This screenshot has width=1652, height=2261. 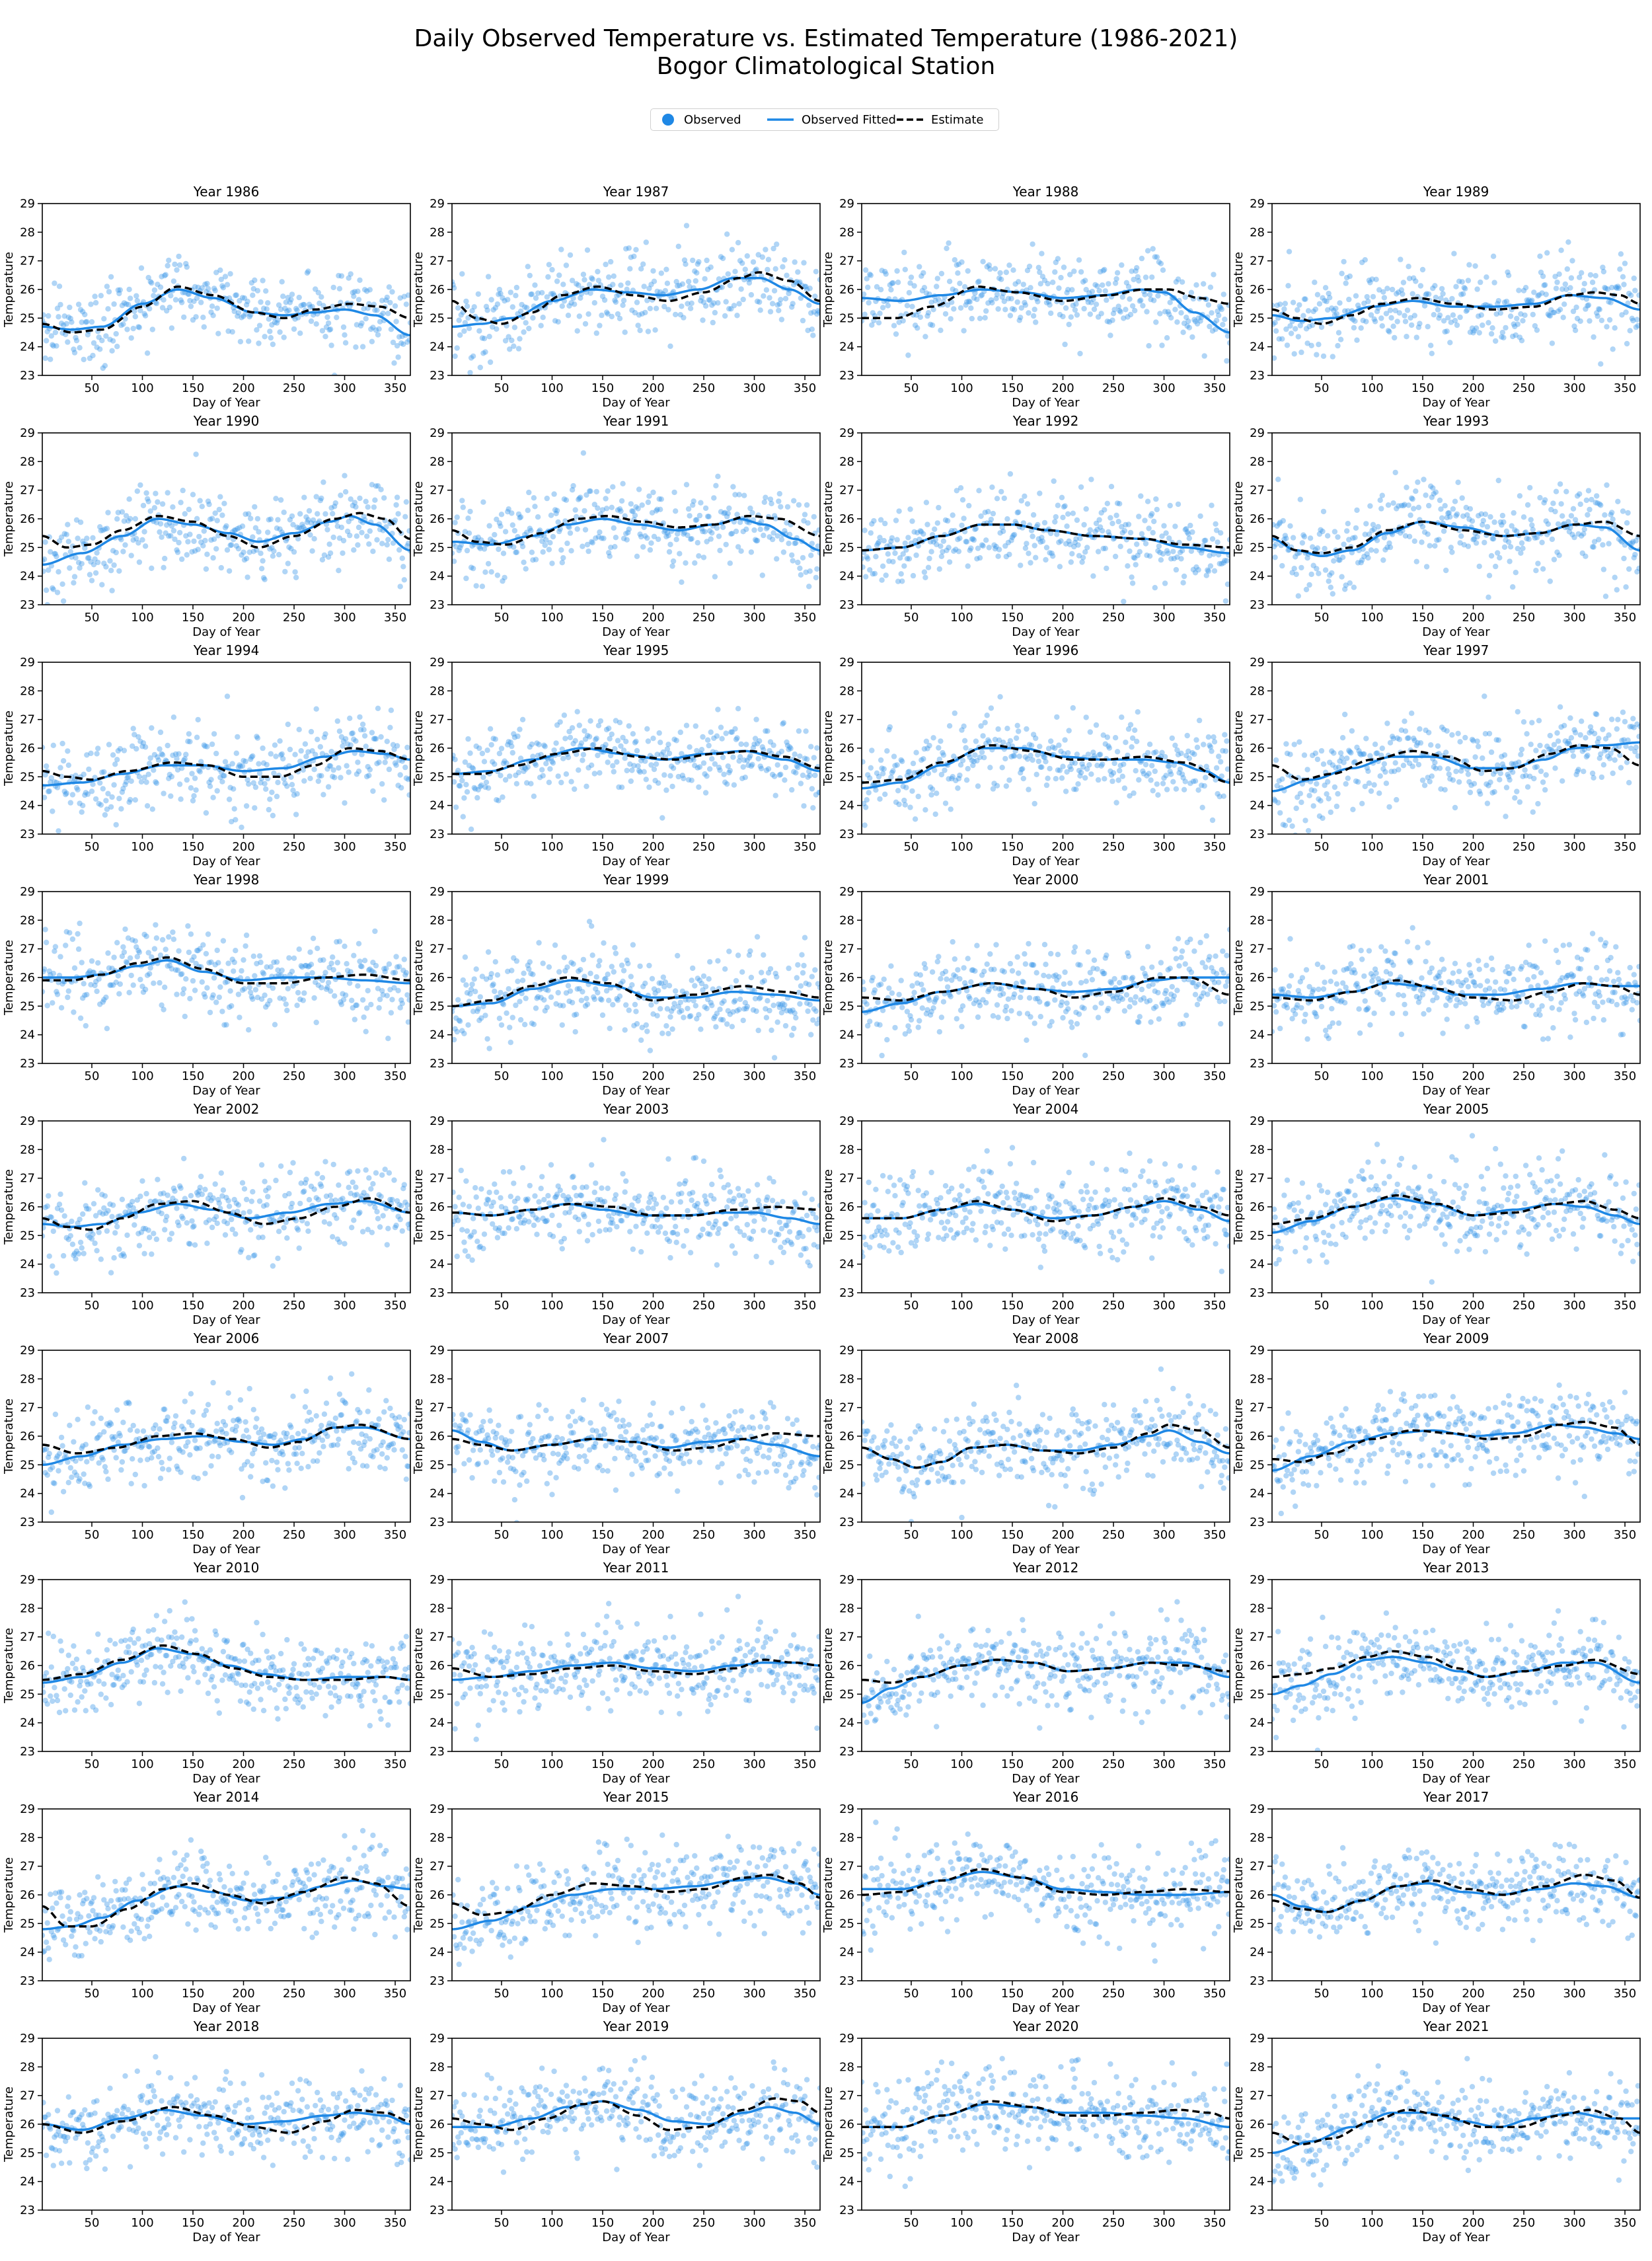 What do you see at coordinates (847, 691) in the screenshot?
I see `y-tick-label: 28` at bounding box center [847, 691].